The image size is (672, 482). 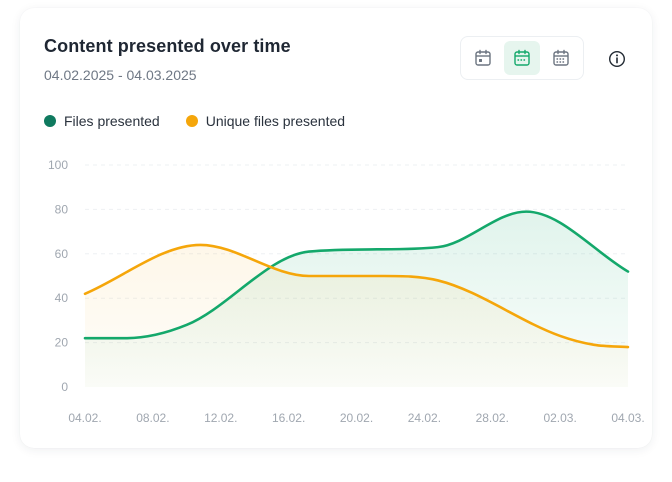 I want to click on x-tick-label: 20.02., so click(x=356, y=418).